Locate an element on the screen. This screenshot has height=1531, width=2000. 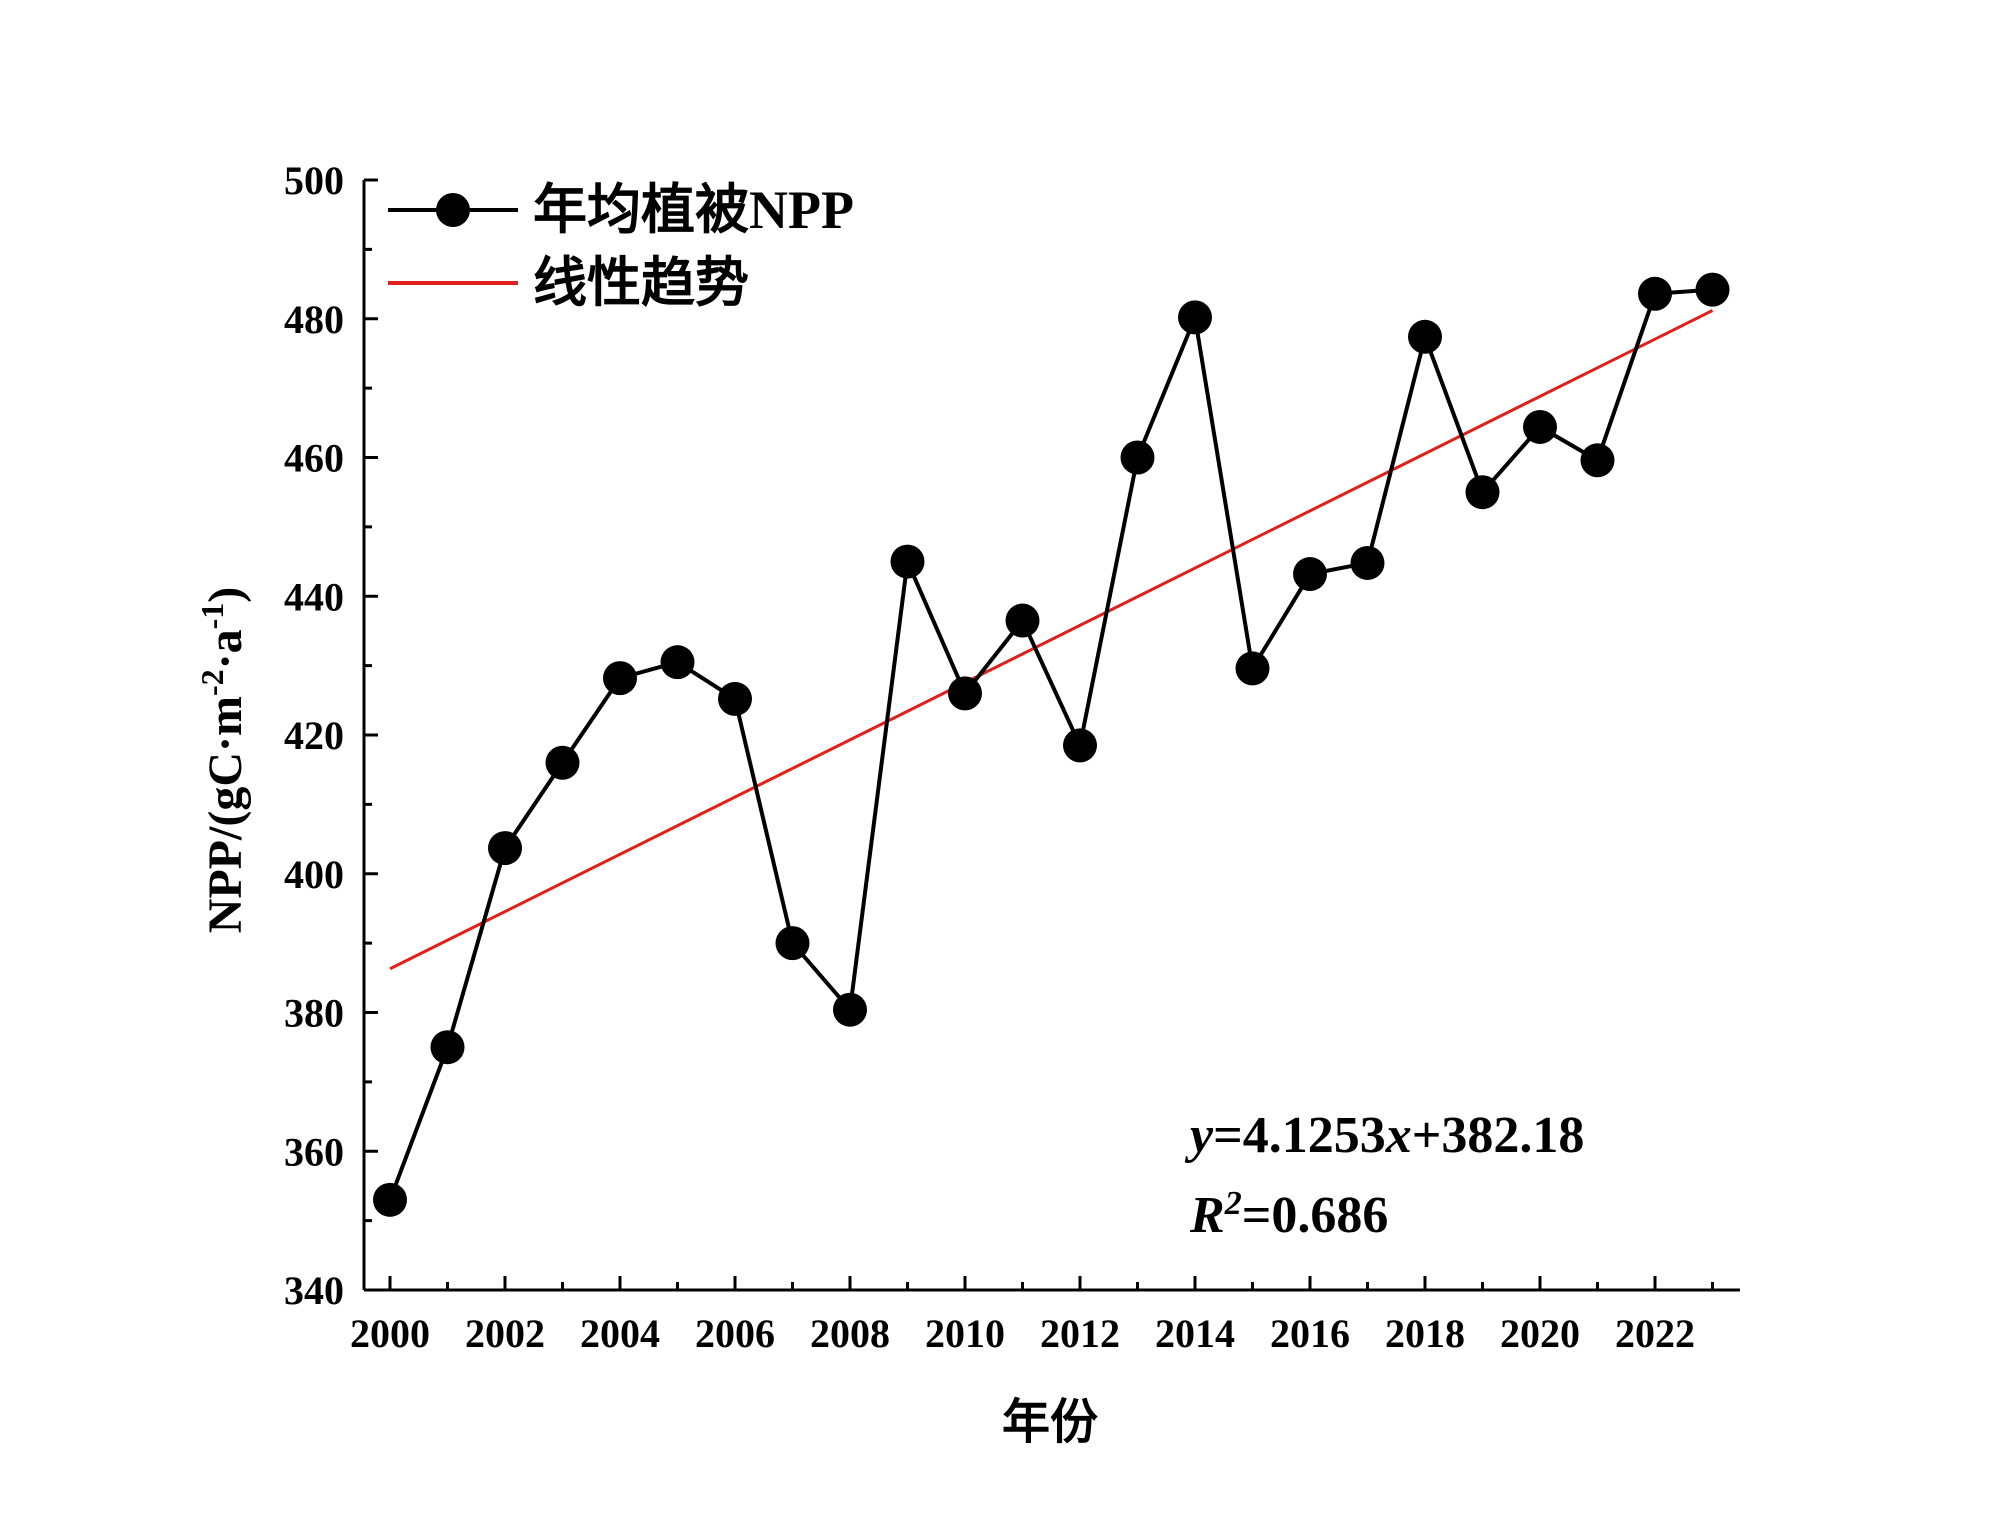
npp-point-2014 is located at coordinates (1195, 317).